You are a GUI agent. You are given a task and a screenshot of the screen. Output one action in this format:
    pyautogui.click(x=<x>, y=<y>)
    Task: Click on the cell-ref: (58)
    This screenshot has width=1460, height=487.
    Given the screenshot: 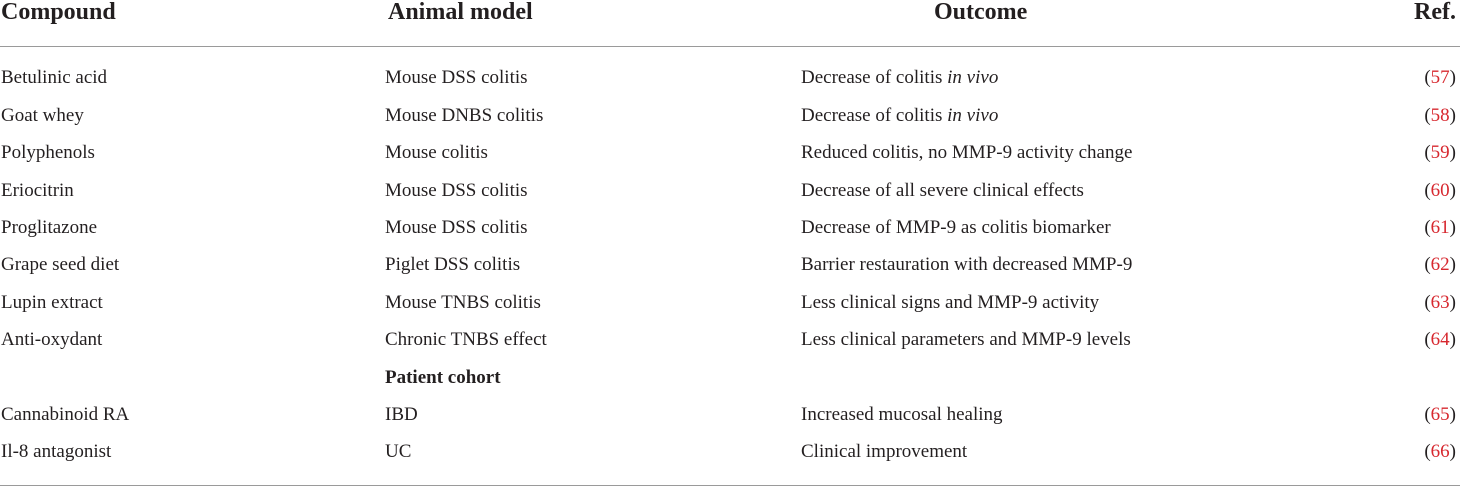 What is the action you would take?
    pyautogui.click(x=1440, y=115)
    